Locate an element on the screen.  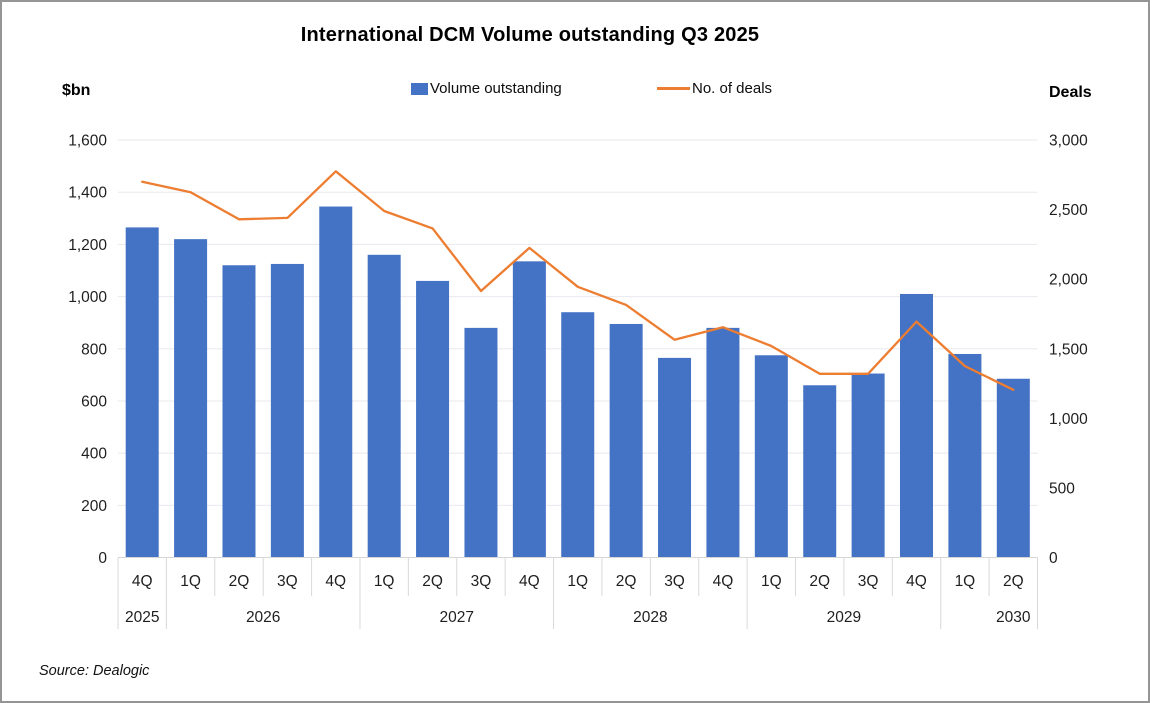
year-label: 2028 is located at coordinates (650, 617).